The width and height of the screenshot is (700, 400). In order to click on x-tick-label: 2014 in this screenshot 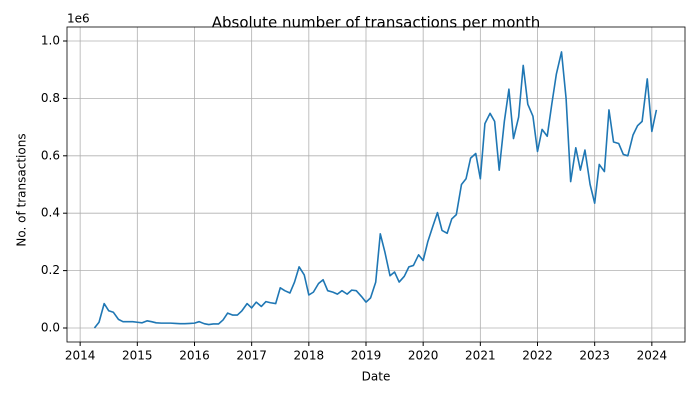, I will do `click(80, 356)`.